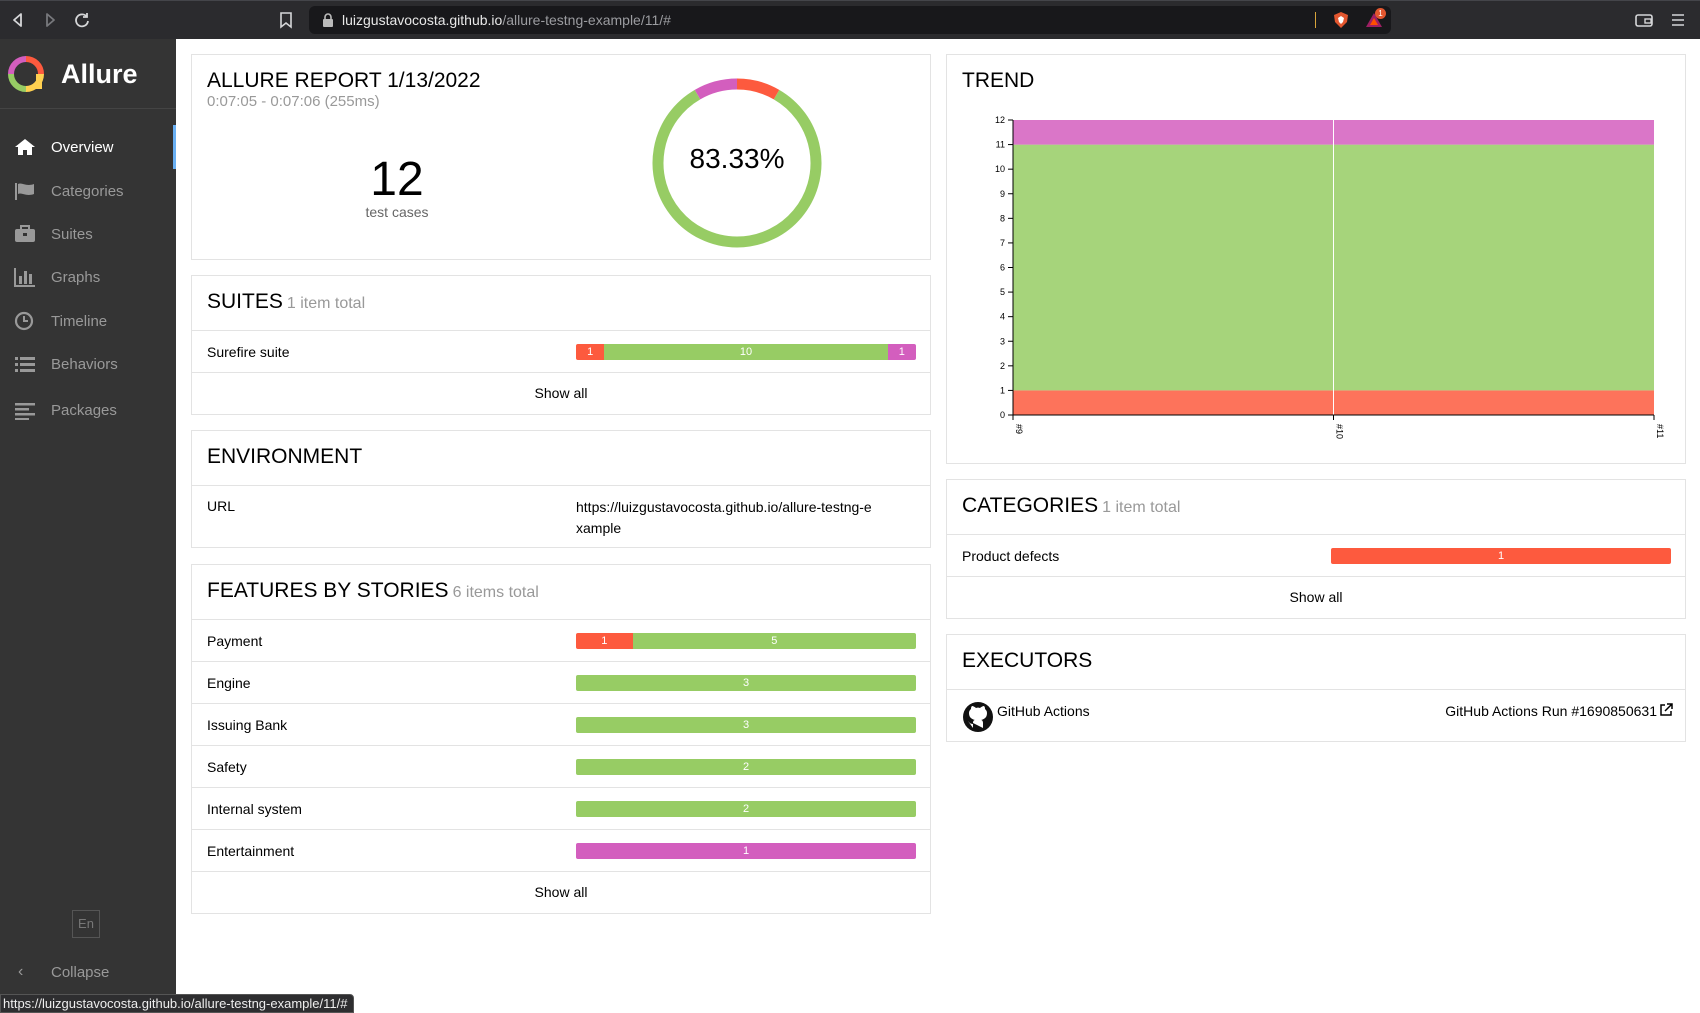 The height and width of the screenshot is (1013, 1700). I want to click on categories-subtitle: 1 item total, so click(1141, 507).